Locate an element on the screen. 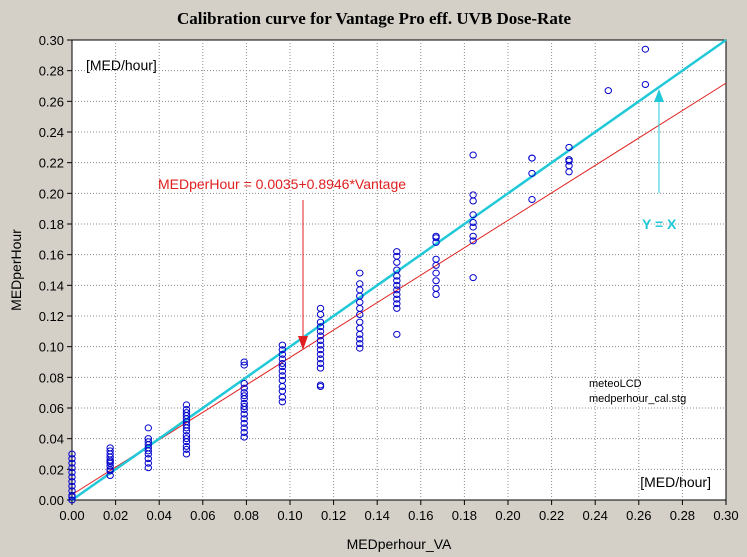 This screenshot has width=747, height=557. y-axis-title: MEDperHour is located at coordinates (16, 270).